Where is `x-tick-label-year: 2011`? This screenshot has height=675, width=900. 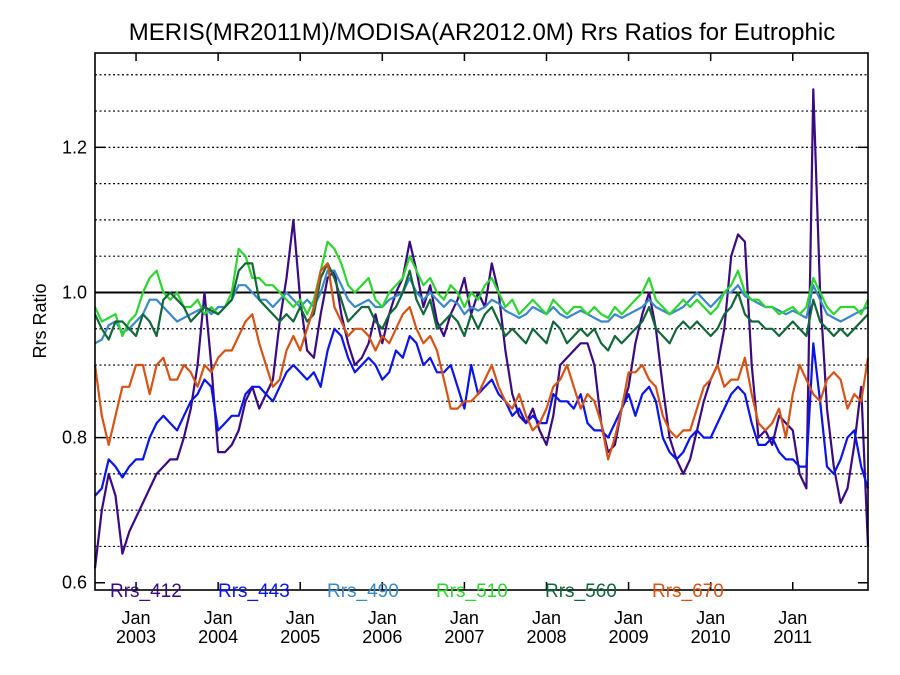 x-tick-label-year: 2011 is located at coordinates (792, 637).